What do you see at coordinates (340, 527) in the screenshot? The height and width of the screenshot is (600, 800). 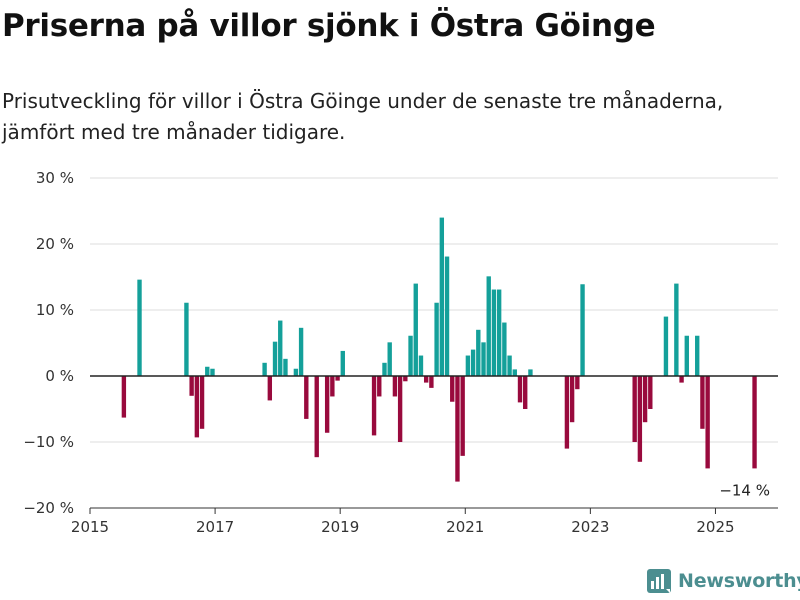 I see `x-tick-label: 2019` at bounding box center [340, 527].